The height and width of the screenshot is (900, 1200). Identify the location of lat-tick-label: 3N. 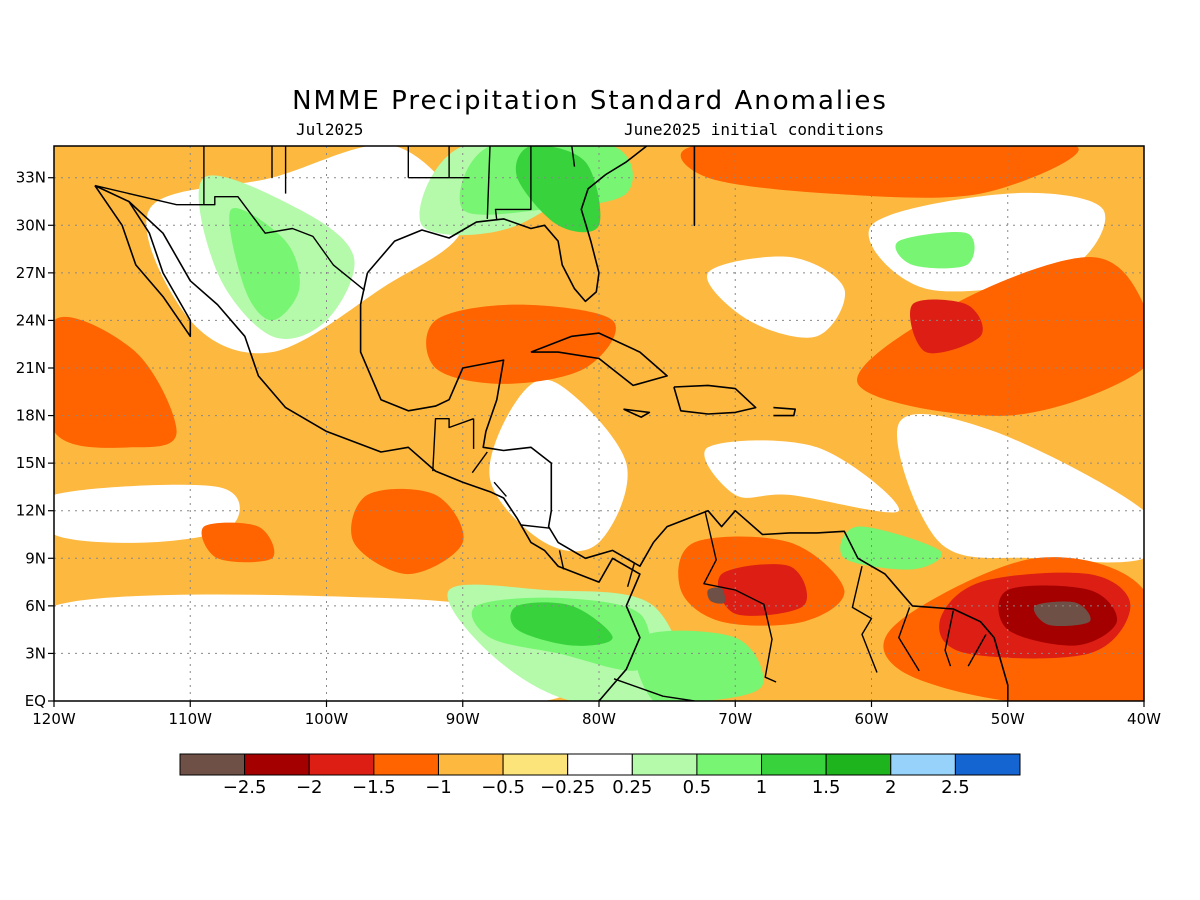
(35, 653).